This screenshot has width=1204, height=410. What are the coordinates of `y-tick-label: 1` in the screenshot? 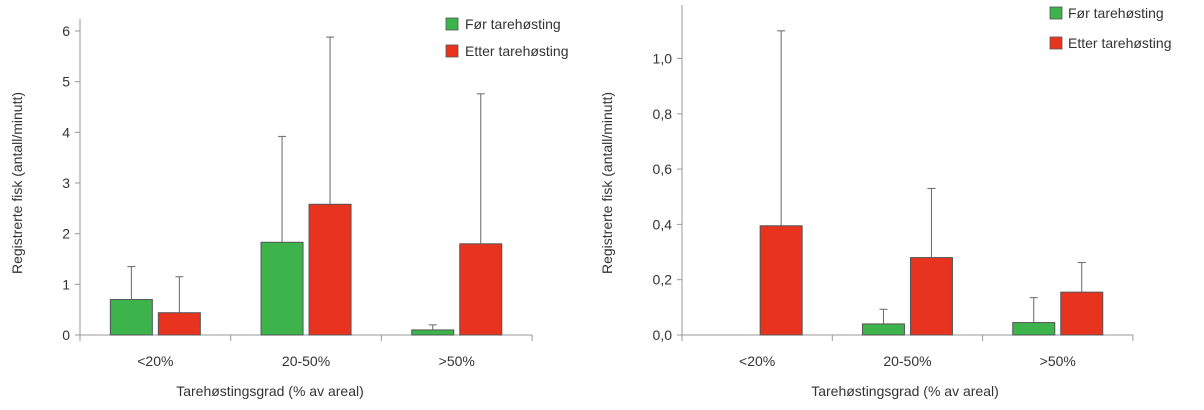 It's located at (66, 284).